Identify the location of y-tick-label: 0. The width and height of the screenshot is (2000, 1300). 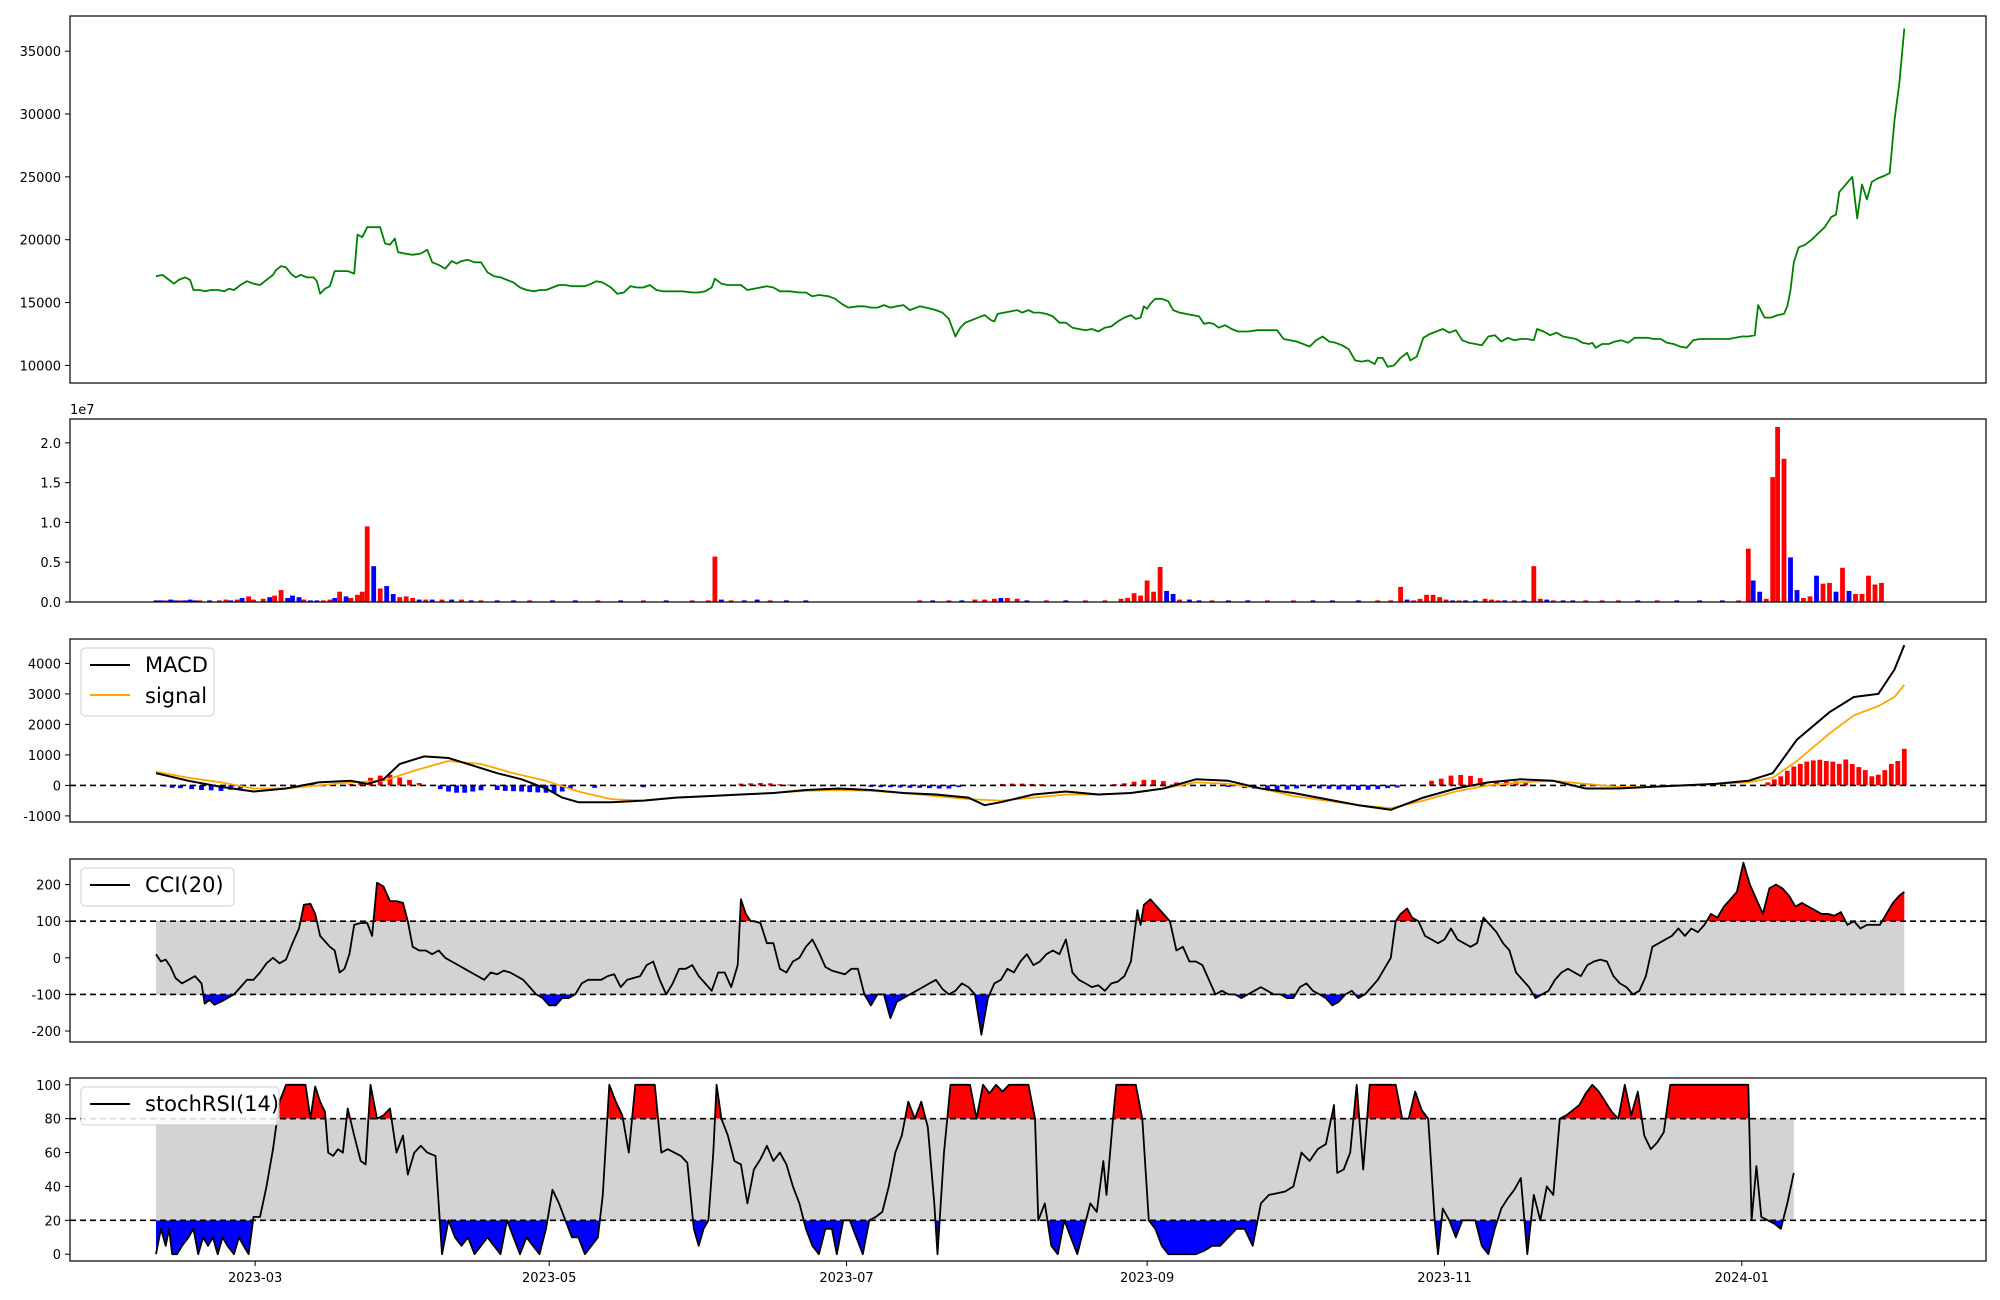
(57, 1255).